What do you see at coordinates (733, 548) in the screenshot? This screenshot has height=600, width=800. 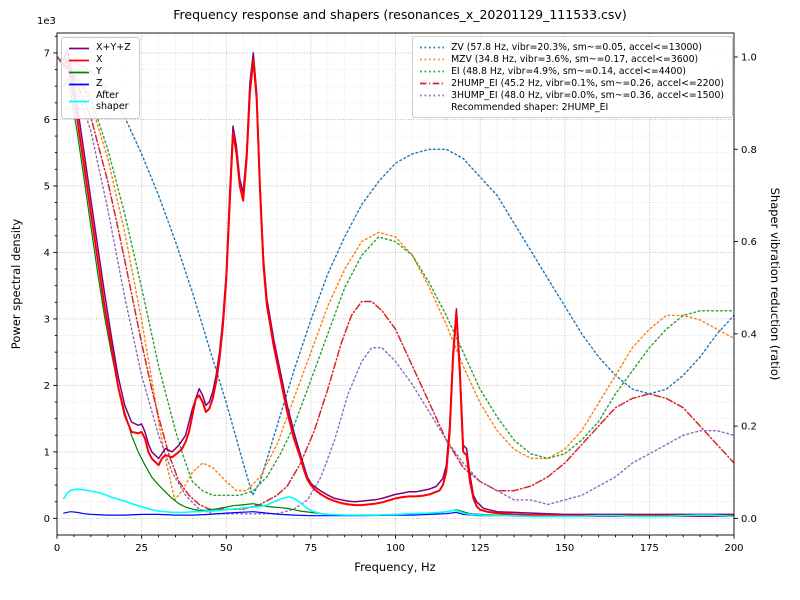 I see `svg-text: 200` at bounding box center [733, 548].